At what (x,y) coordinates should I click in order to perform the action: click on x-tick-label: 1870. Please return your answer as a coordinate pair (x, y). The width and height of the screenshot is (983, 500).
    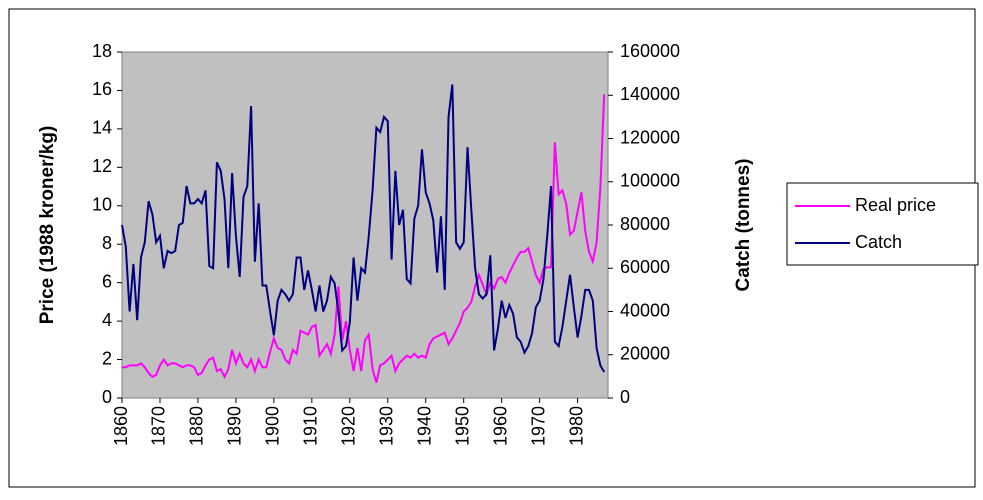
    Looking at the image, I should click on (159, 426).